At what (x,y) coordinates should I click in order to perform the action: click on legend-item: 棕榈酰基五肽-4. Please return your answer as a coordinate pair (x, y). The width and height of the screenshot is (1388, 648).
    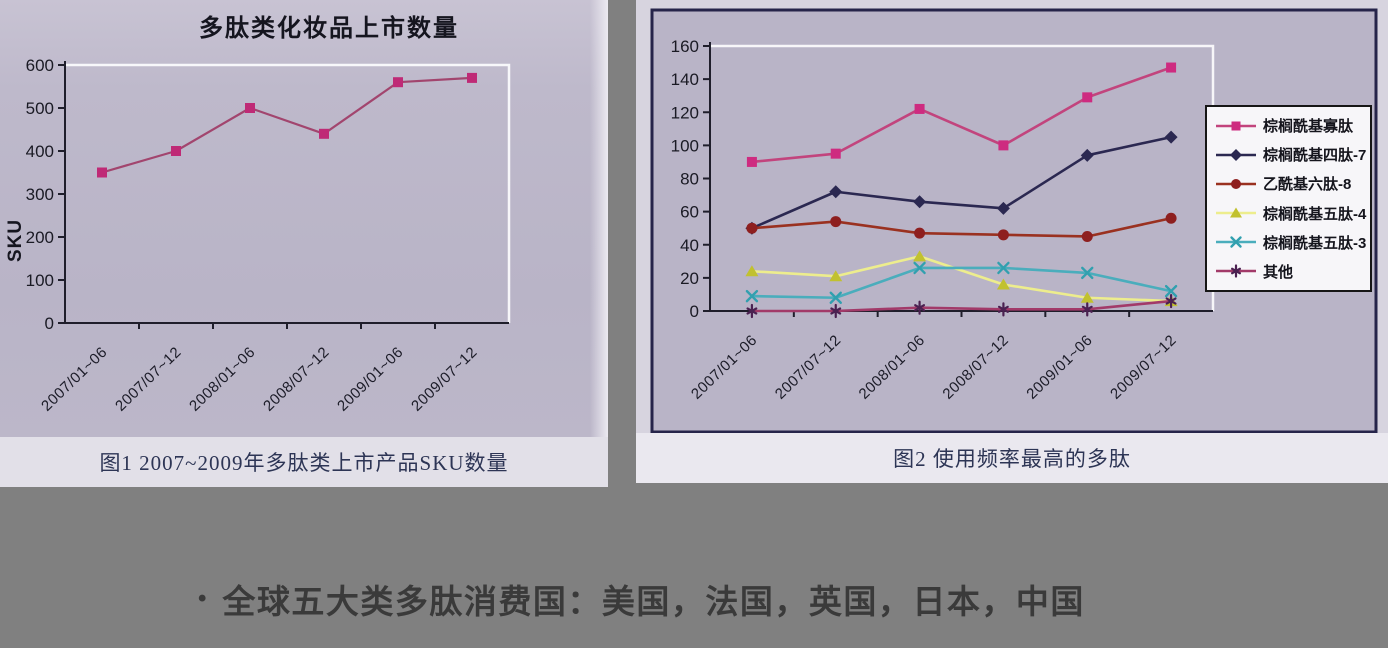
    Looking at the image, I should click on (1291, 213).